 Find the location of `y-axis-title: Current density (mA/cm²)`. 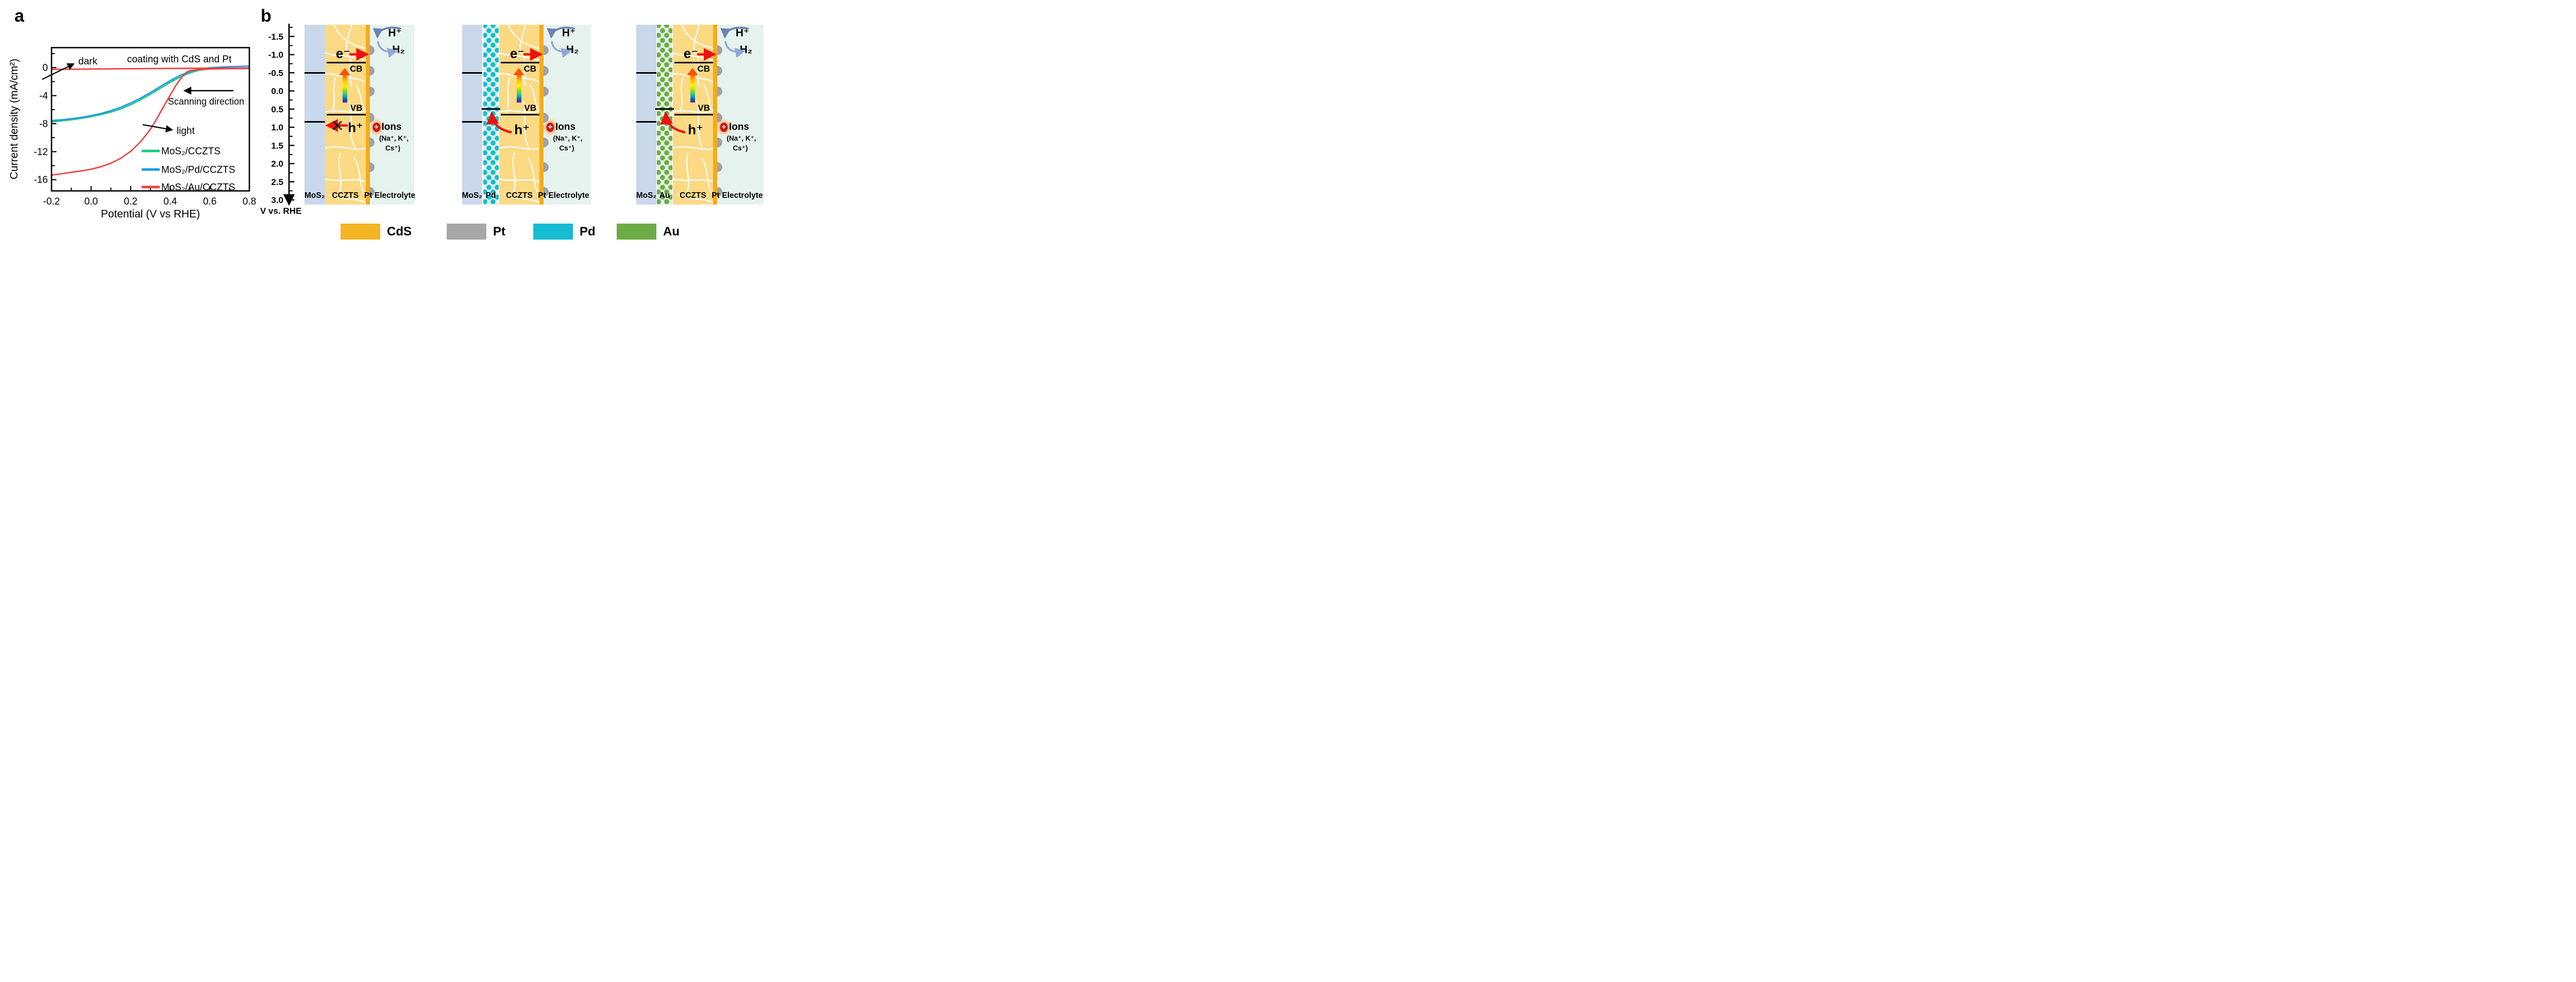

y-axis-title: Current density (mA/cm²) is located at coordinates (14, 120).